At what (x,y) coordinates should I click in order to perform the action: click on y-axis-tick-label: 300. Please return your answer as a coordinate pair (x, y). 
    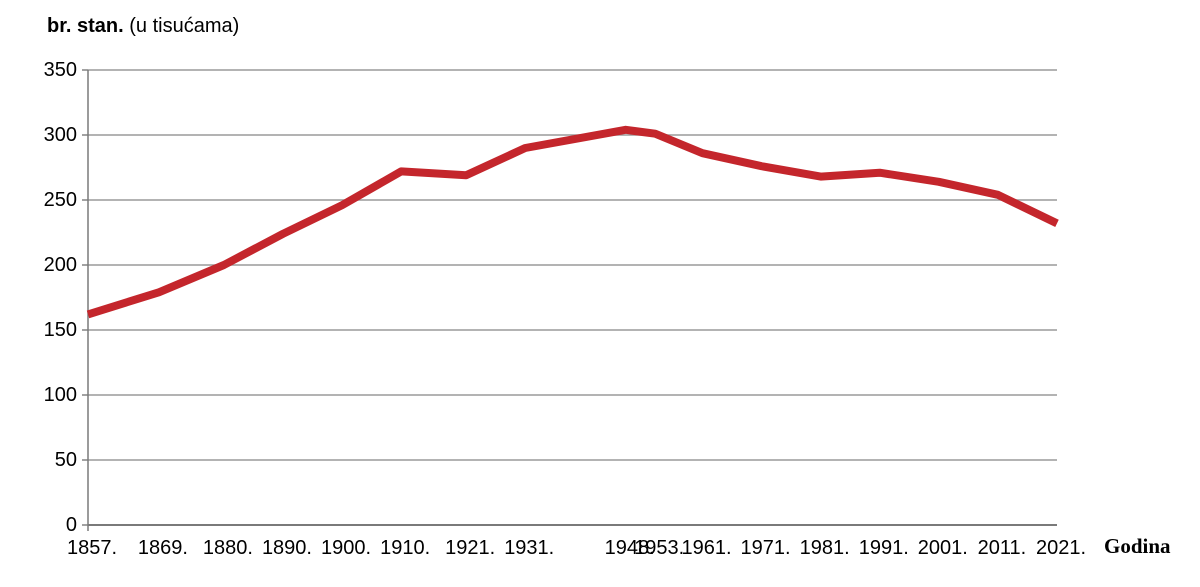
    Looking at the image, I should click on (60, 135).